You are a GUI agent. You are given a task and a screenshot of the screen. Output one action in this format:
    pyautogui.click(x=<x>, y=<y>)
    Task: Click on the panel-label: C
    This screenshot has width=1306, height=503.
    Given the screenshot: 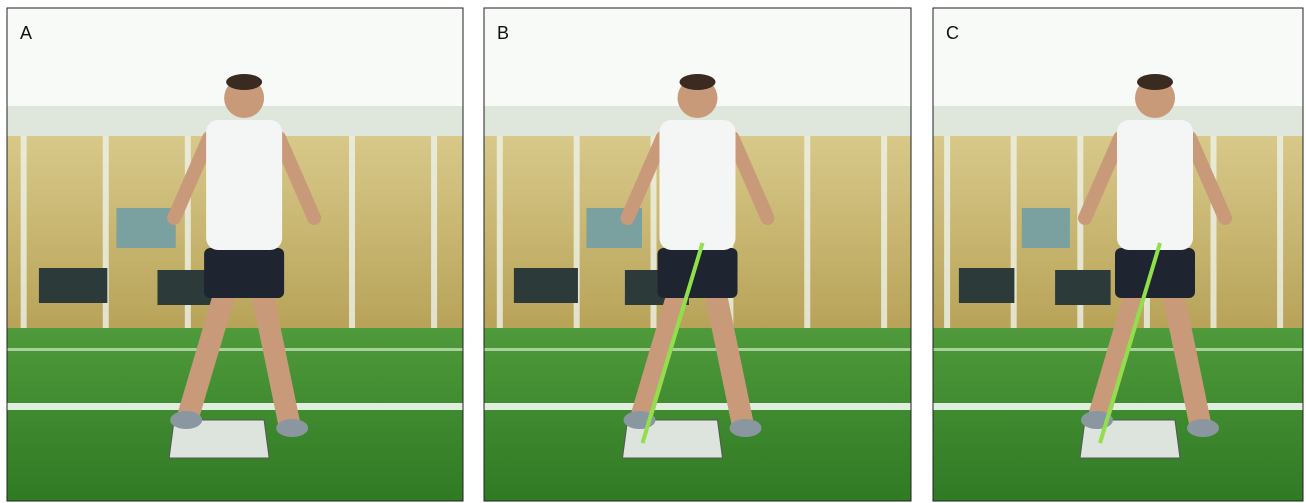 What is the action you would take?
    pyautogui.click(x=952, y=33)
    